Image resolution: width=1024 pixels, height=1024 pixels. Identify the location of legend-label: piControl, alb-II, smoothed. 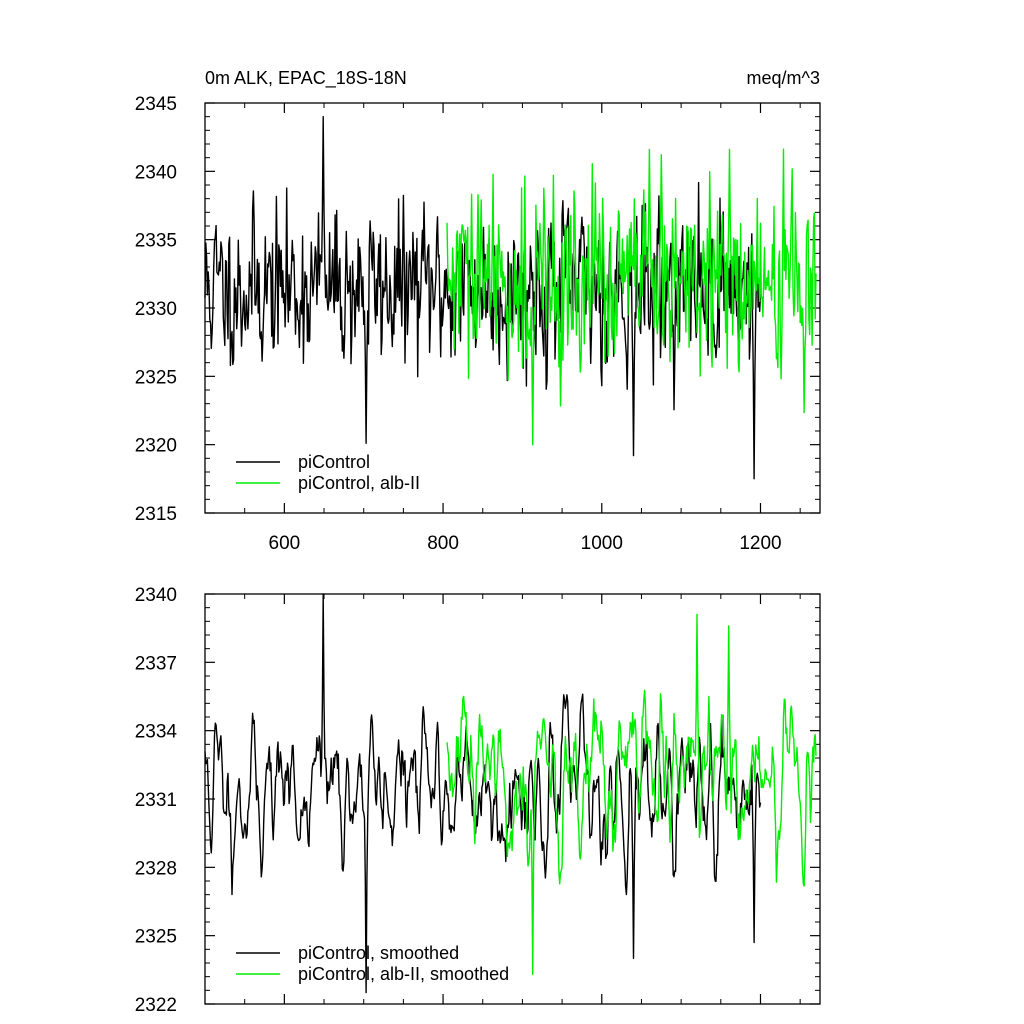
(403, 974).